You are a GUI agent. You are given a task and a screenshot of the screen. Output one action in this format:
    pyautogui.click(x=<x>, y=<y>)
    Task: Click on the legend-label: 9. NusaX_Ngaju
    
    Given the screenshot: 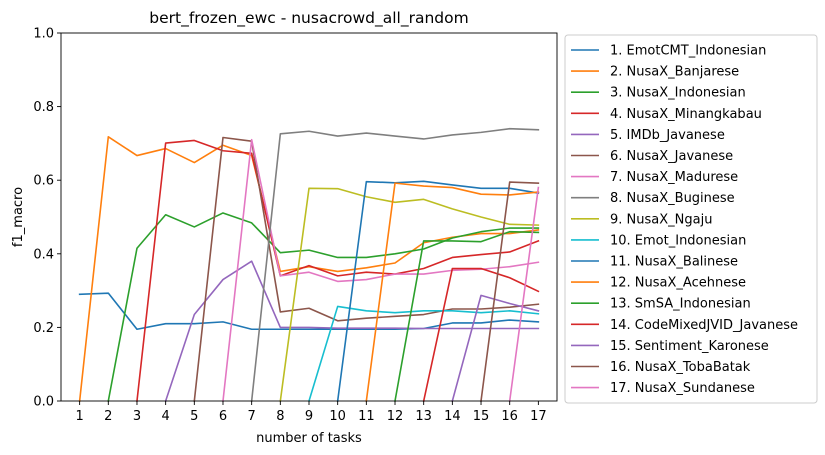 What is the action you would take?
    pyautogui.click(x=661, y=219)
    